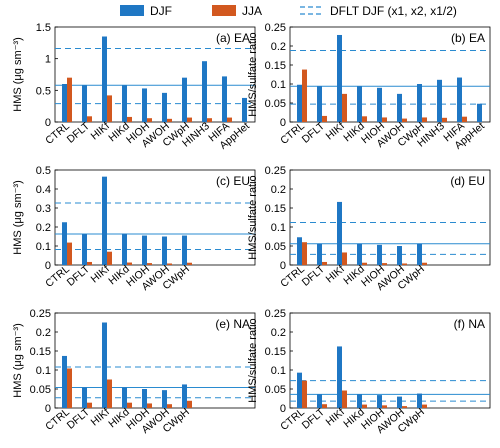 The height and width of the screenshot is (448, 500). Describe the element at coordinates (232, 324) in the screenshot. I see `panel-label: (e) NA` at that location.